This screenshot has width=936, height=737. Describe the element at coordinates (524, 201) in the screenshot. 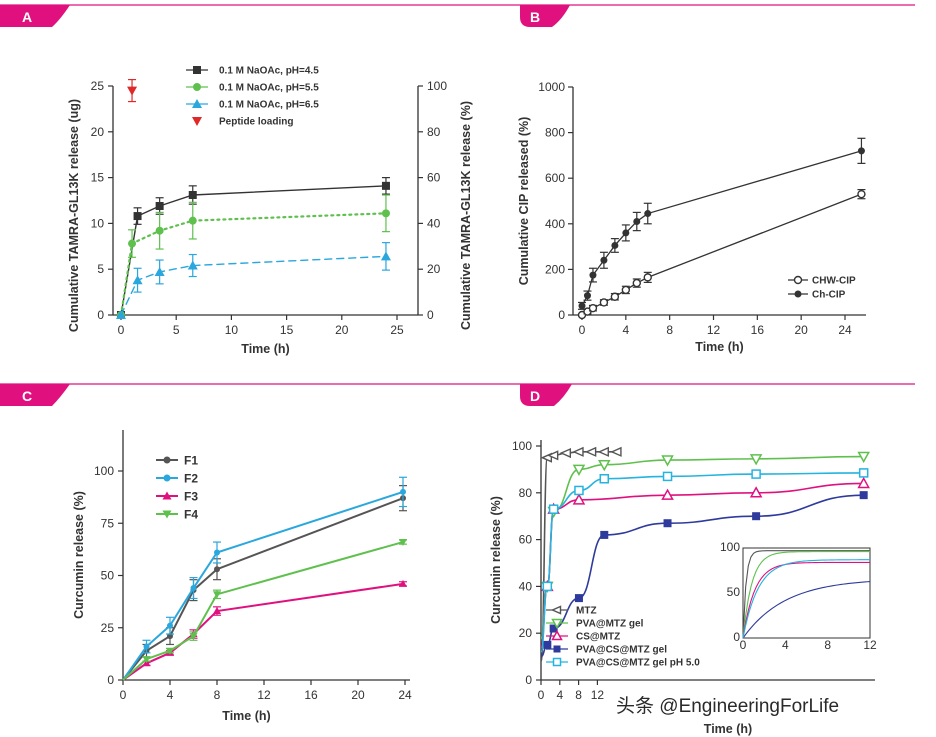

I see `panel-b-y-axis-label: Cumulative CIP released (%)` at that location.